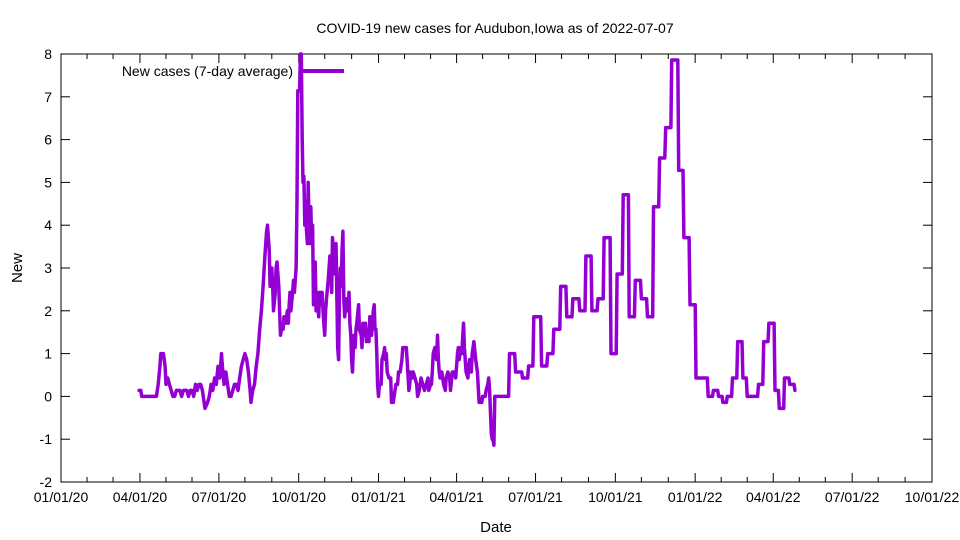 Image resolution: width=960 pixels, height=540 pixels. I want to click on x-tick-label: 01/01/20, so click(61, 497).